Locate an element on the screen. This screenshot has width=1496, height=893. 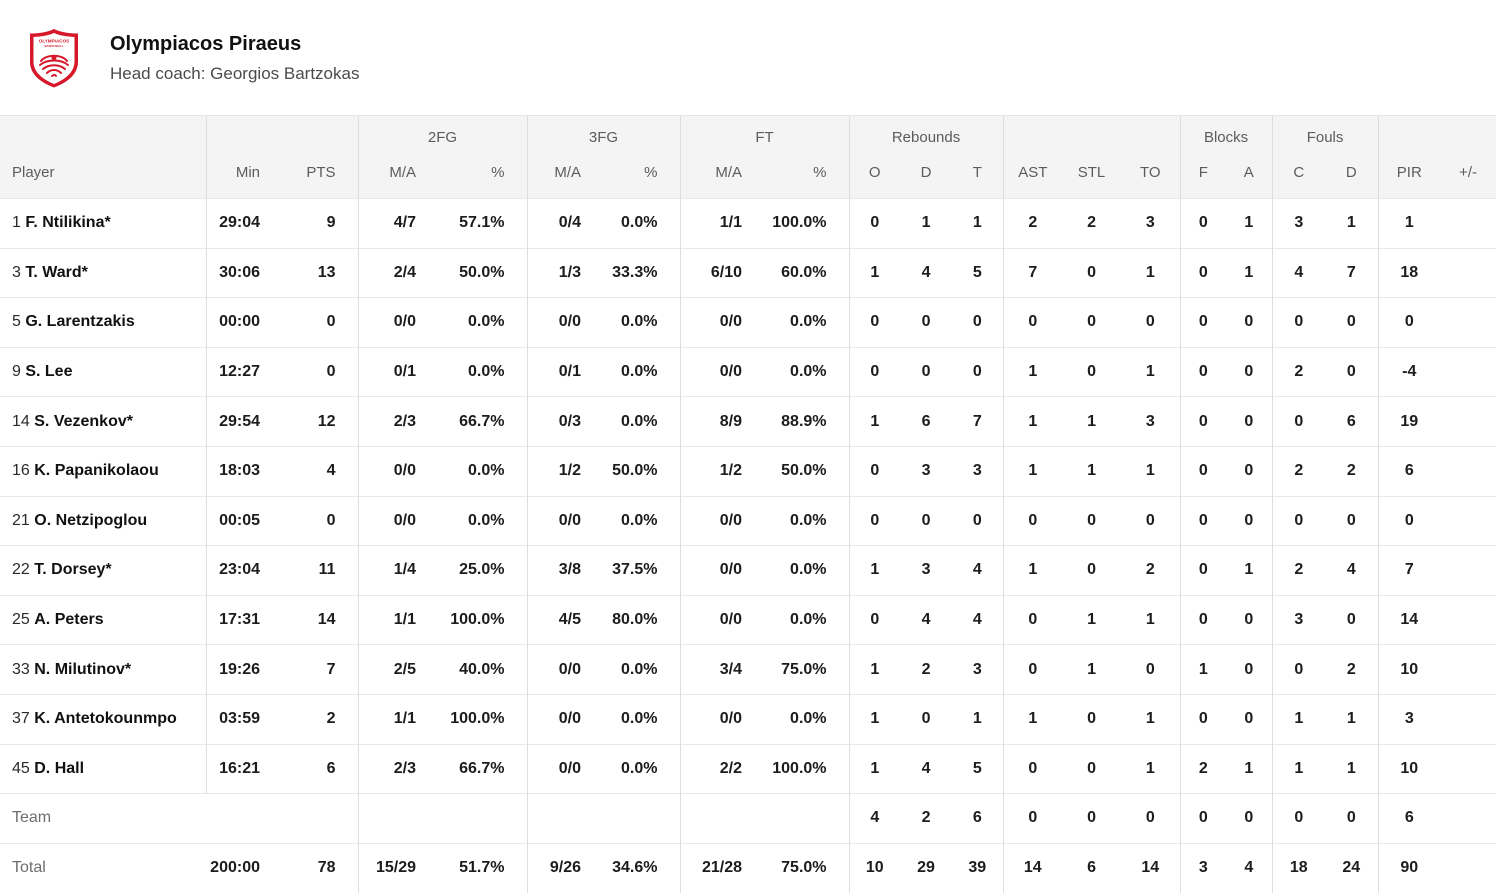
team-row: Team 4 2 6 0 0 0 0 0 0 0 6 is located at coordinates (748, 818).